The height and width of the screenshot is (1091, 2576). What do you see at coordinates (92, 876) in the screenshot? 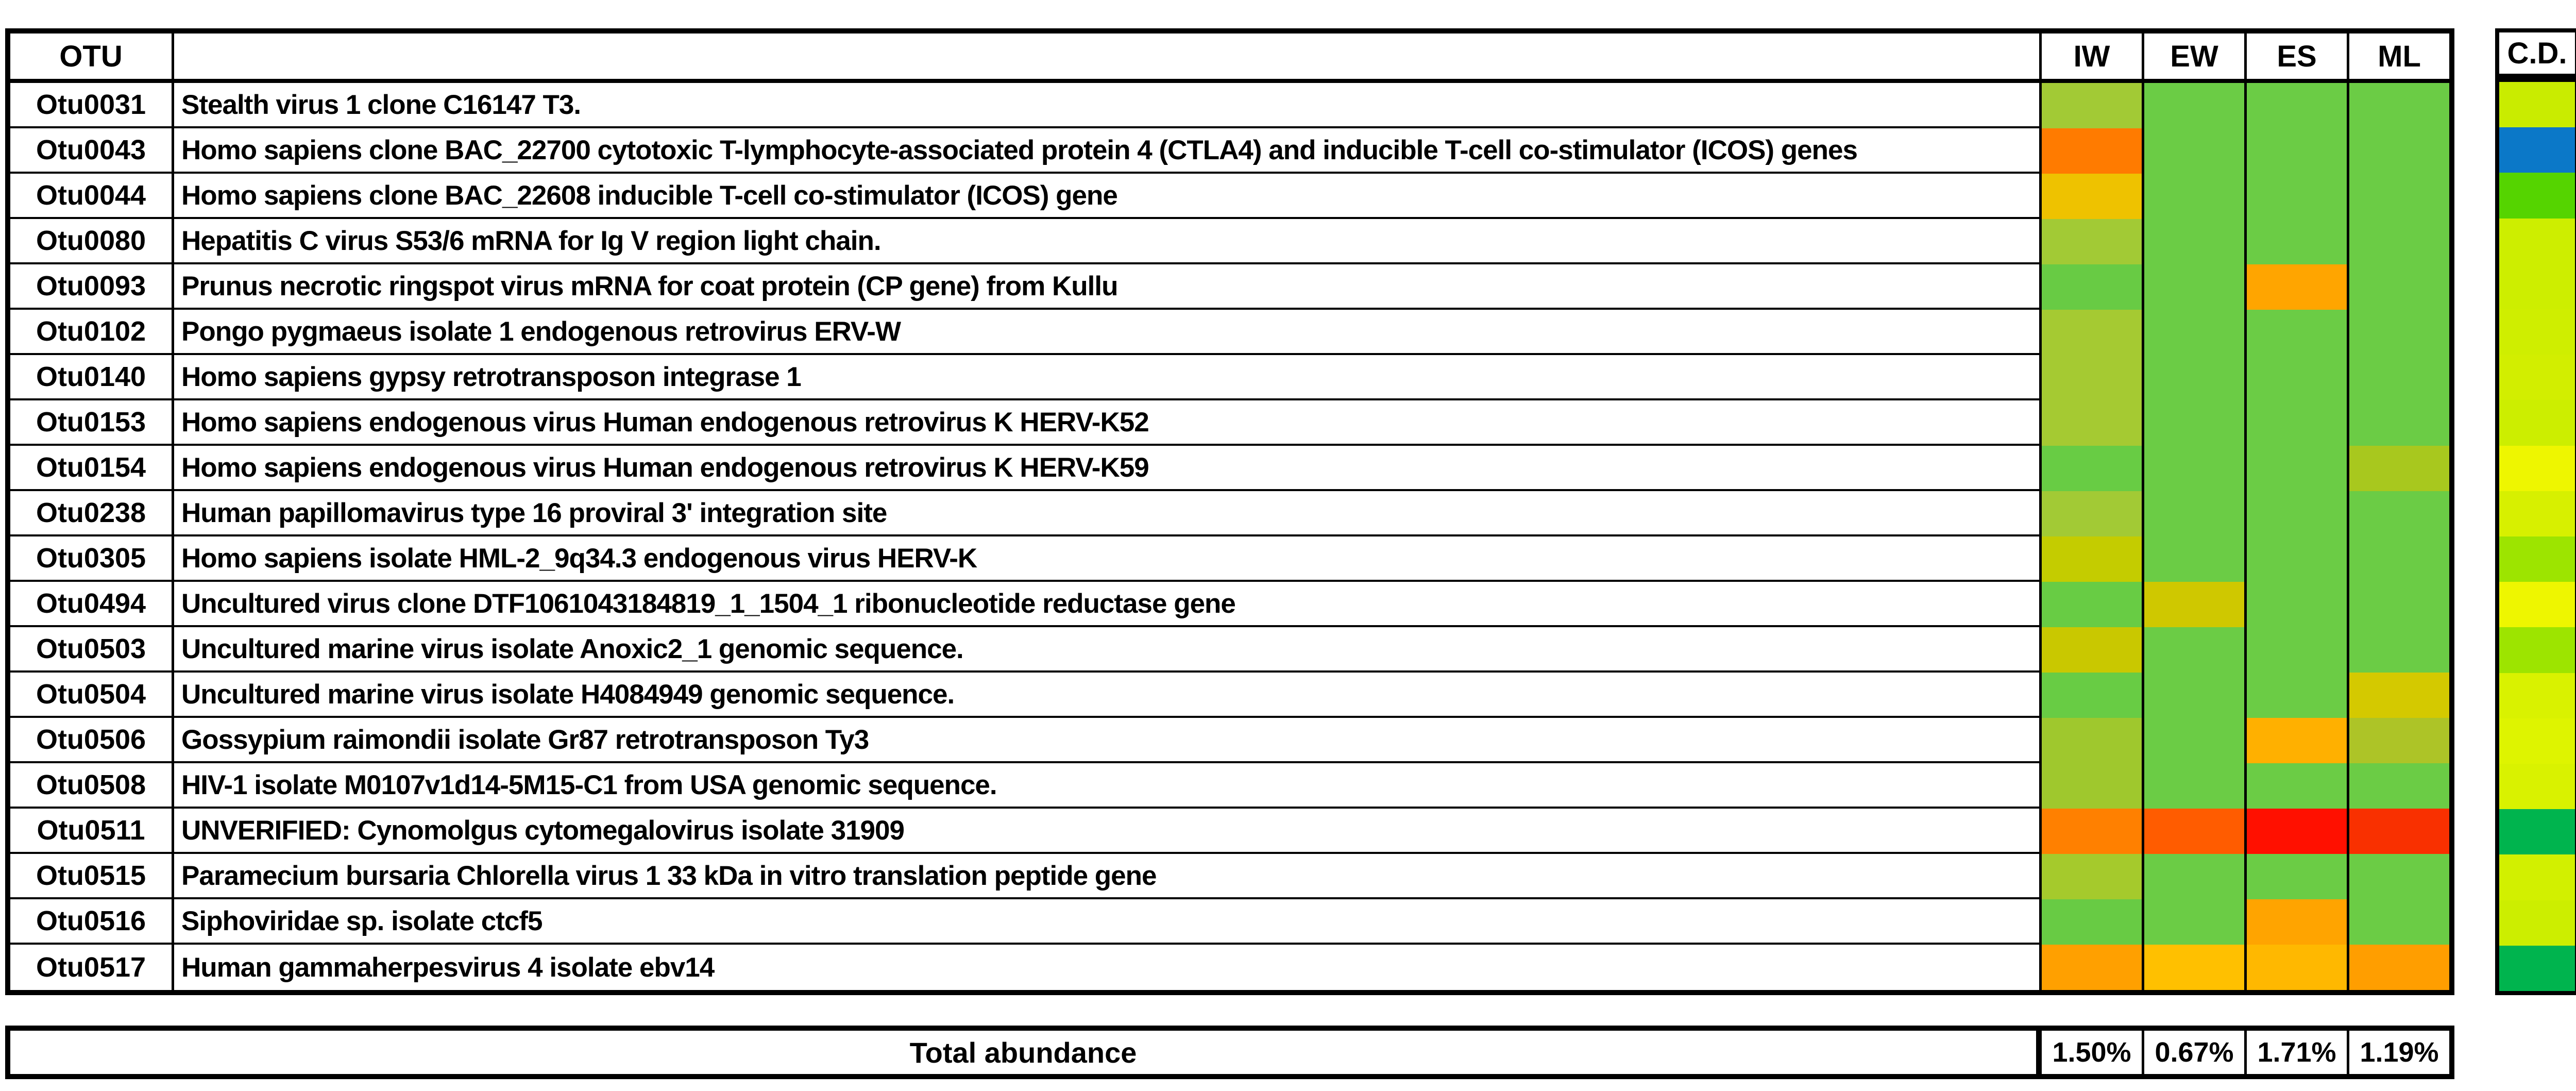
I see `otu-id: Otu0515` at bounding box center [92, 876].